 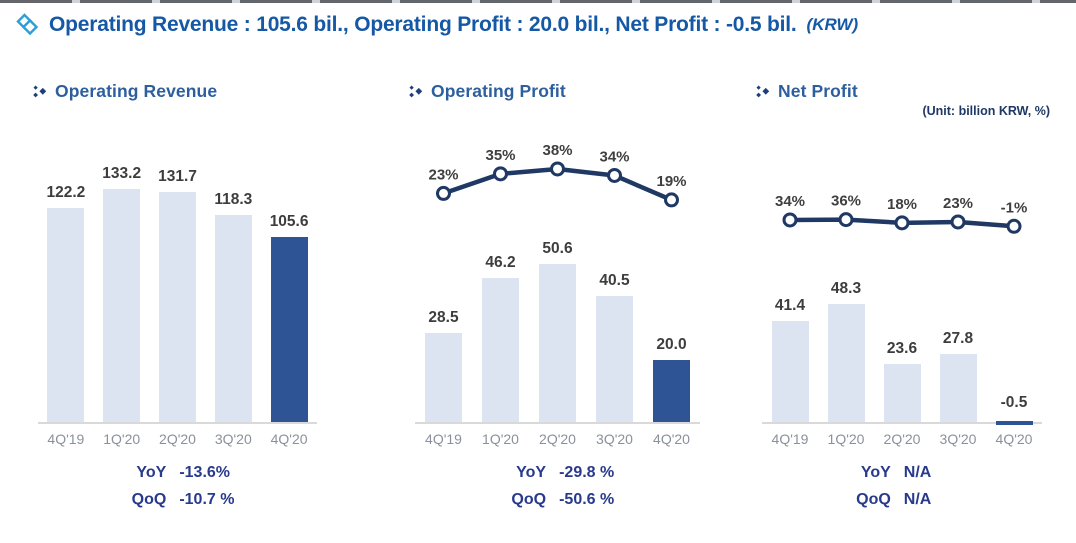 What do you see at coordinates (443, 317) in the screenshot?
I see `bar-value-label: 28.5` at bounding box center [443, 317].